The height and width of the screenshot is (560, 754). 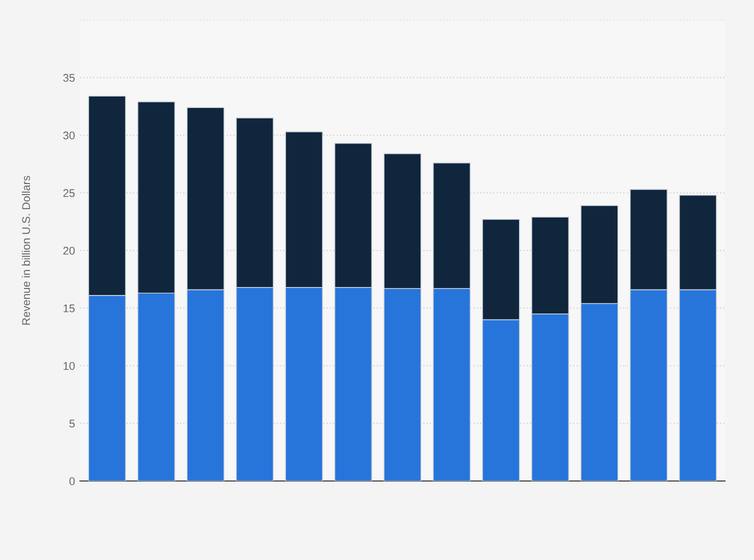 I want to click on y-tick-label: 0, so click(x=72, y=481).